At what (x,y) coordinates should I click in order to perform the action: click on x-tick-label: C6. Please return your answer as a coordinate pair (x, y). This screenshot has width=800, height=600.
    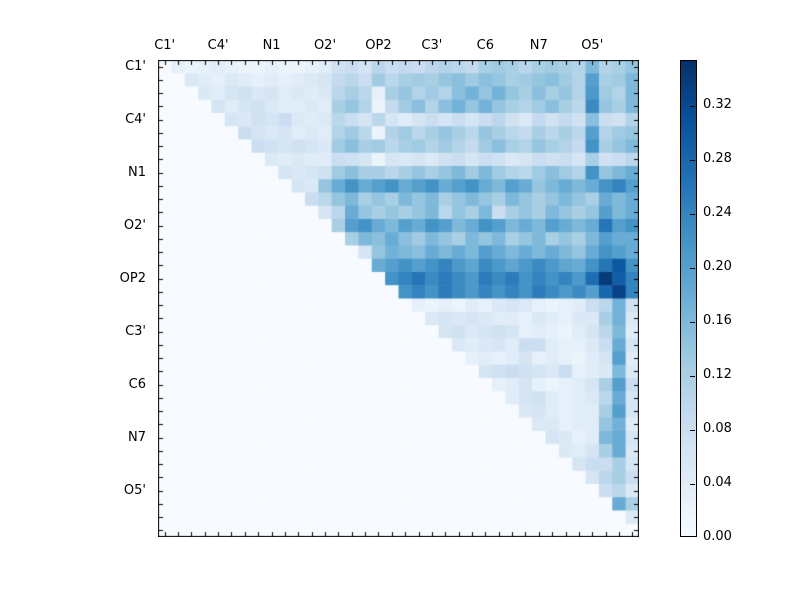
    Looking at the image, I should click on (485, 45).